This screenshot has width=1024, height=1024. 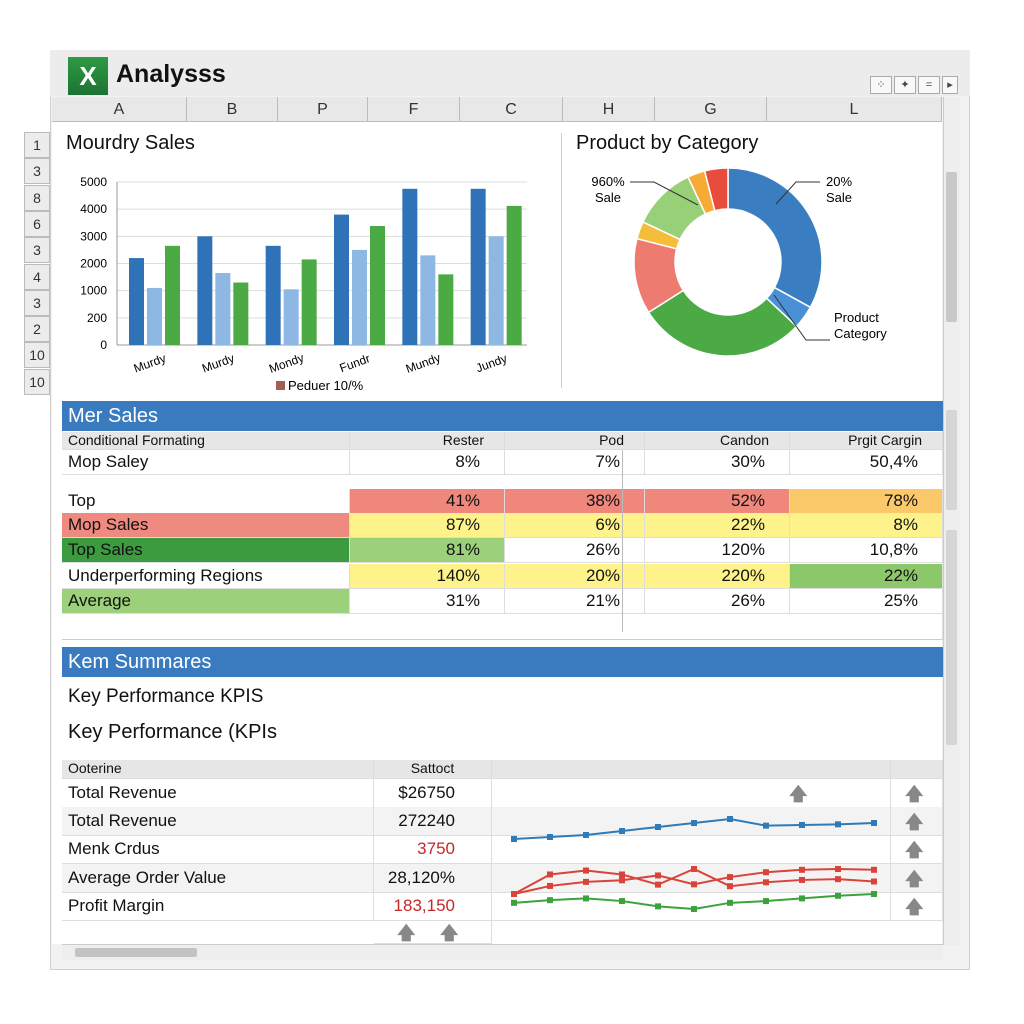 I want to click on move-icon-button: ✦, so click(x=905, y=85).